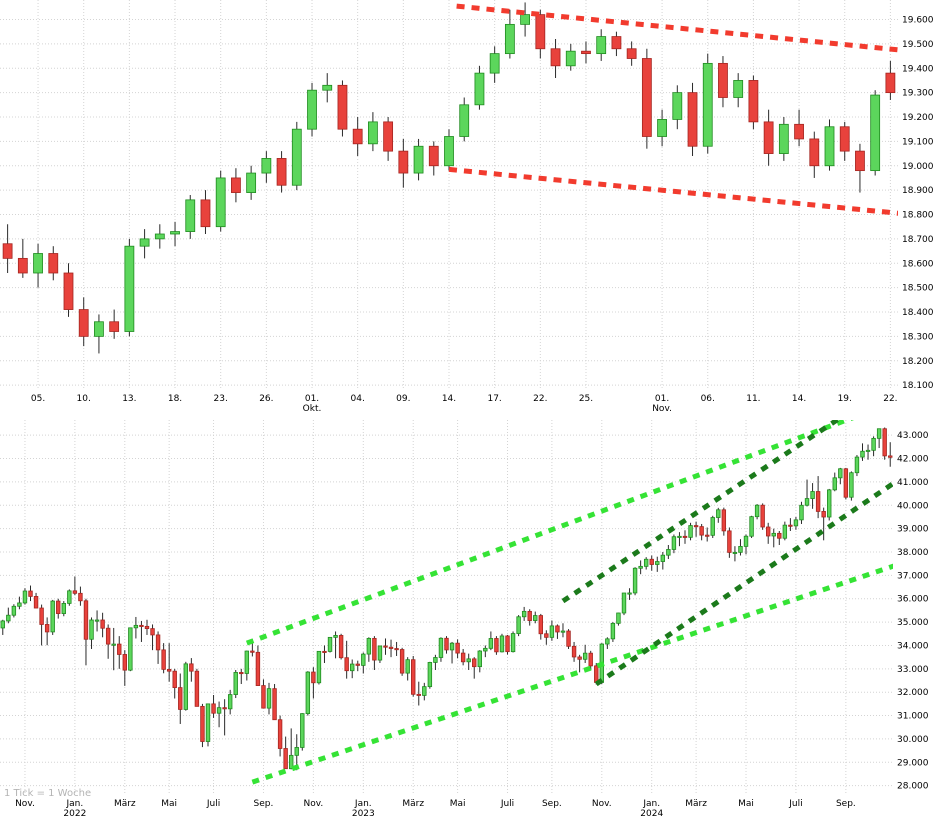 Image resolution: width=942 pixels, height=837 pixels. Describe the element at coordinates (662, 409) in the screenshot. I see `x-axis-label: Nov.` at that location.